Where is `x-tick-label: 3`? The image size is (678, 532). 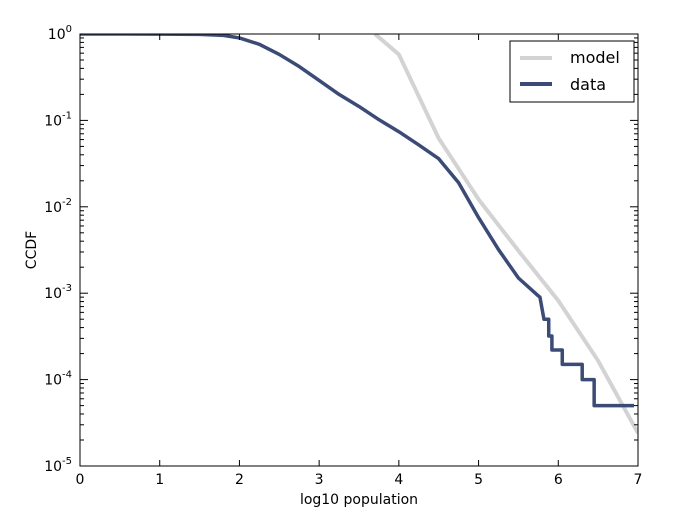
x-tick-label: 3 is located at coordinates (319, 480).